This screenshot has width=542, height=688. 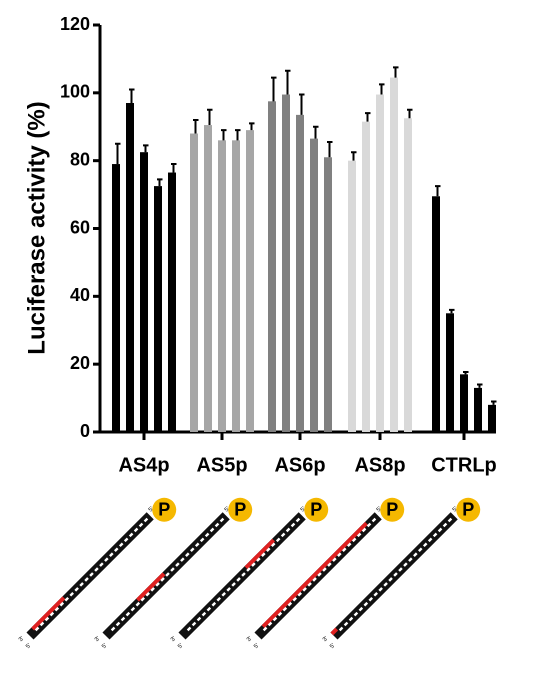 I want to click on y-tick-label: 120, so click(x=75, y=24).